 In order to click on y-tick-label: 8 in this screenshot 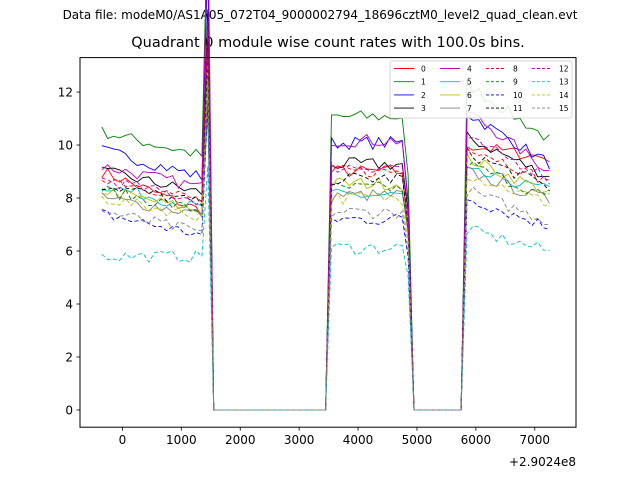, I will do `click(69, 199)`.